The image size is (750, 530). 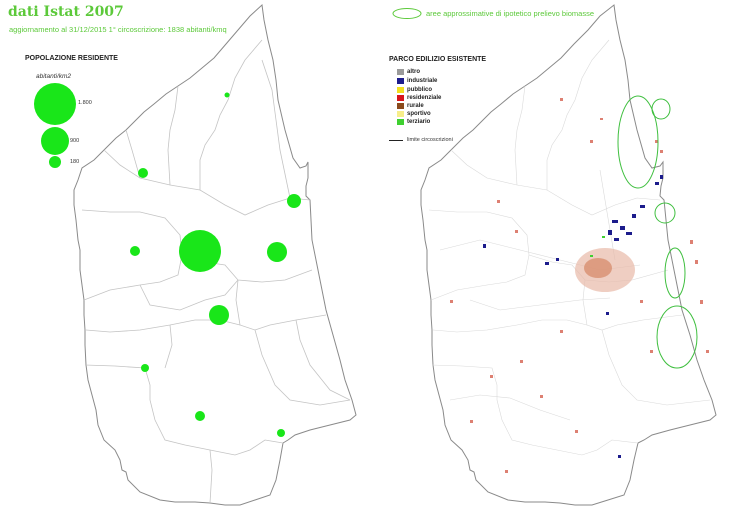 I want to click on legend-item-altro: altro, so click(x=408, y=71).